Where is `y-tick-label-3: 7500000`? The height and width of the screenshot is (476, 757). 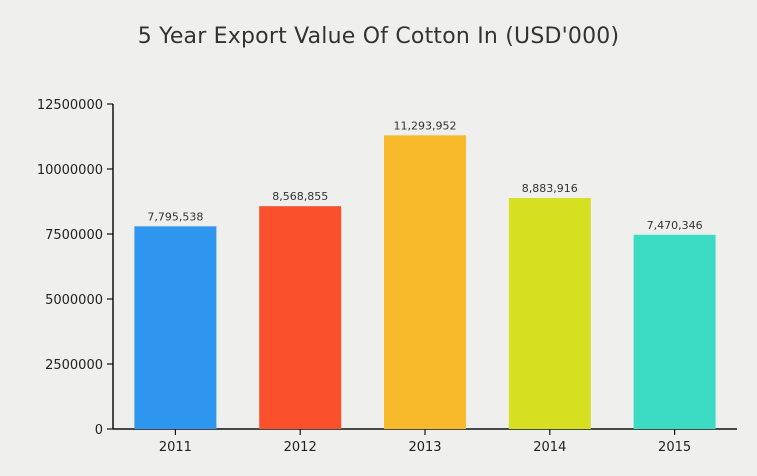 y-tick-label-3: 7500000 is located at coordinates (74, 235).